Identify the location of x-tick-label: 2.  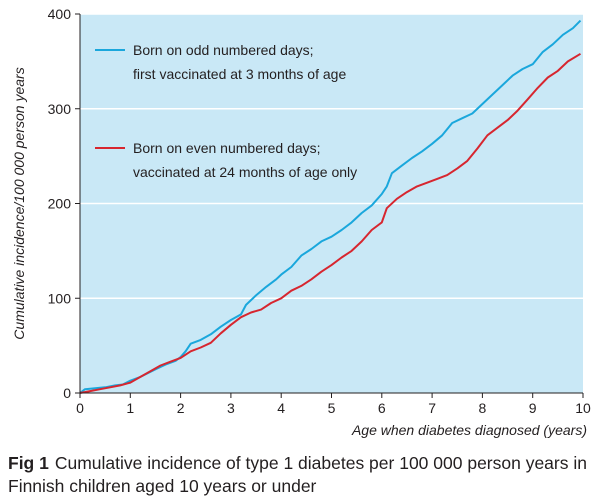
(181, 408).